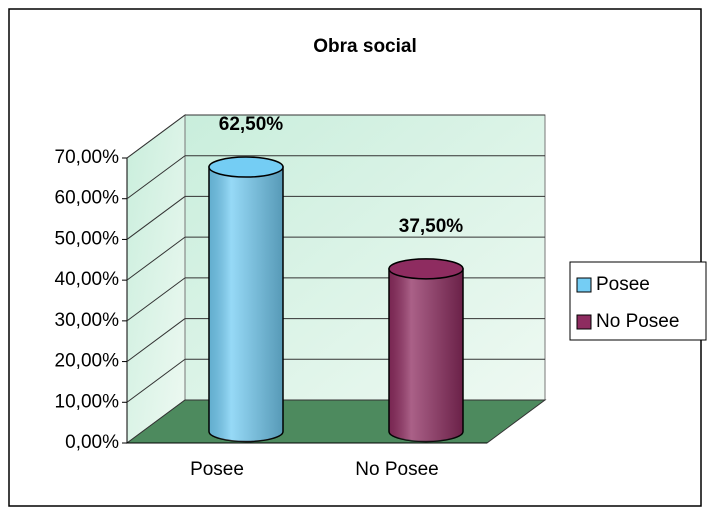 This screenshot has width=710, height=520. I want to click on legend-label: Posee, so click(623, 284).